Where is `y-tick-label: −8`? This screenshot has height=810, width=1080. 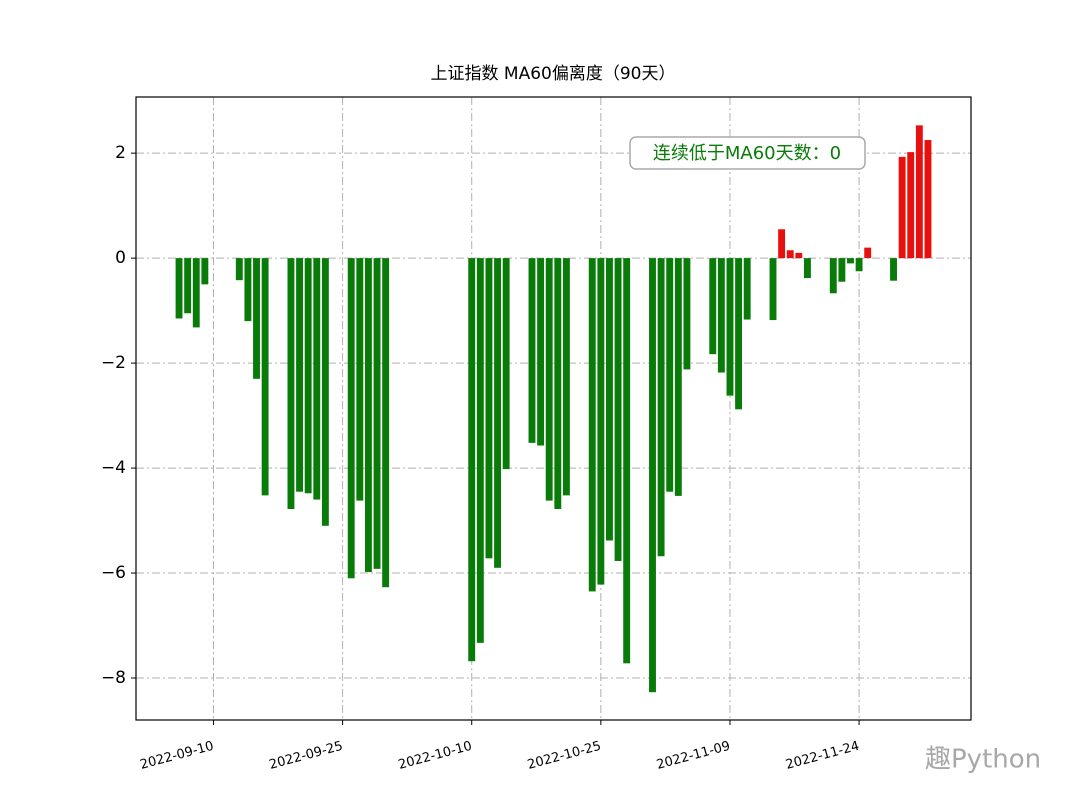 y-tick-label: −8 is located at coordinates (113, 678).